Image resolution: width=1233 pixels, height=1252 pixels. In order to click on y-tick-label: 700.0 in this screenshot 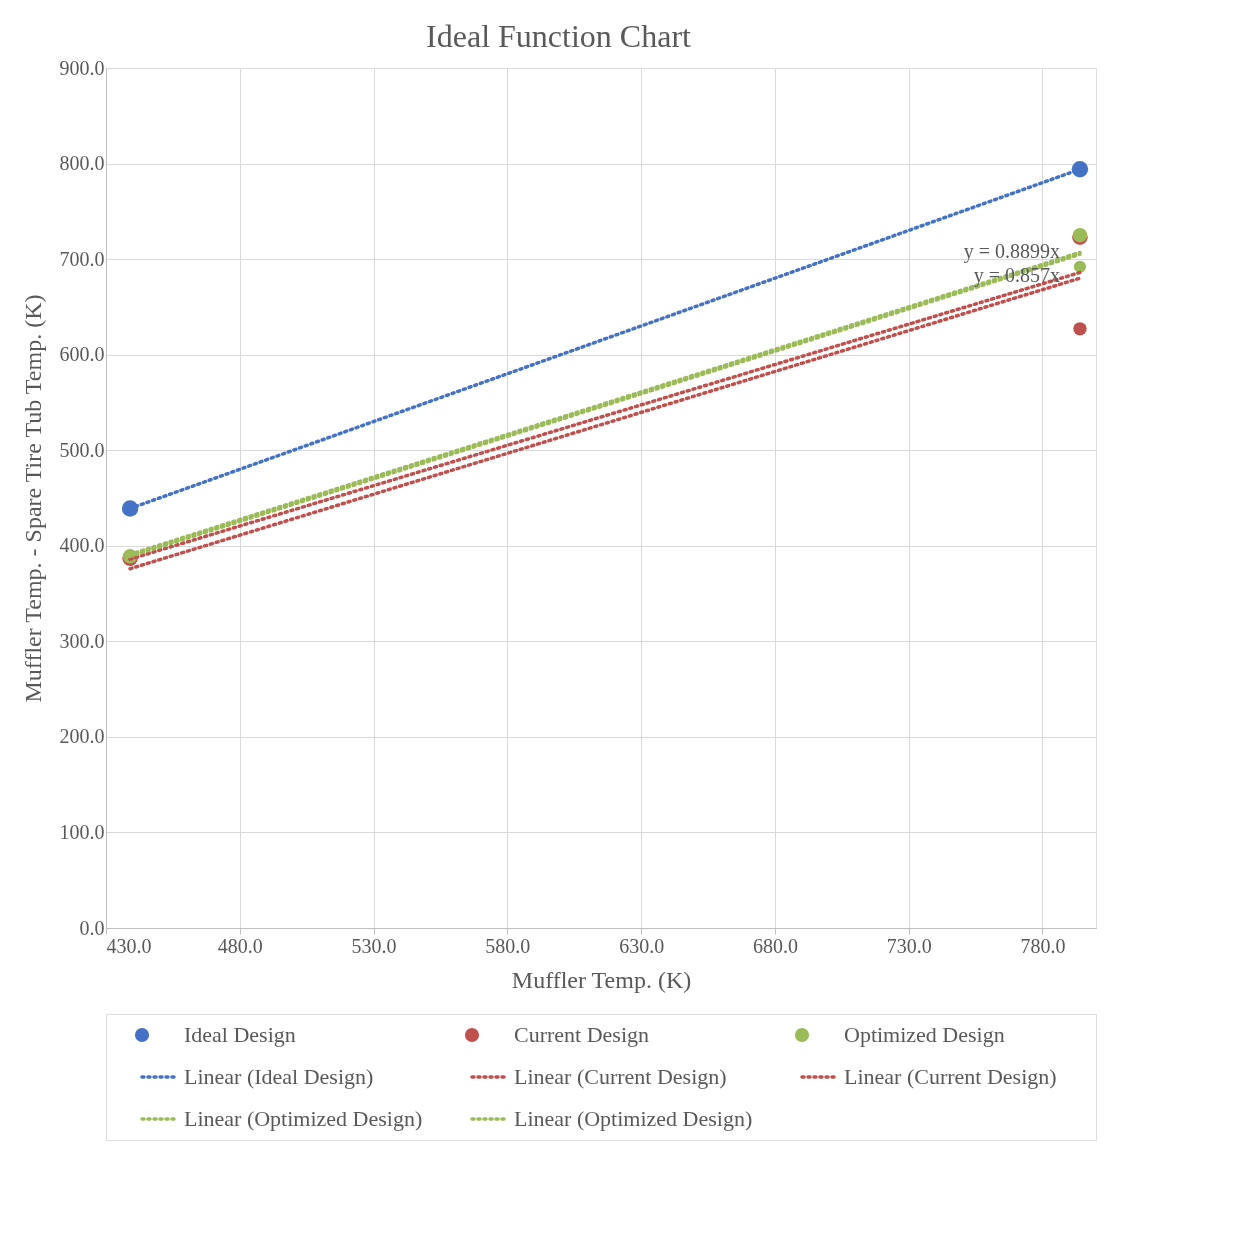, I will do `click(82, 258)`.